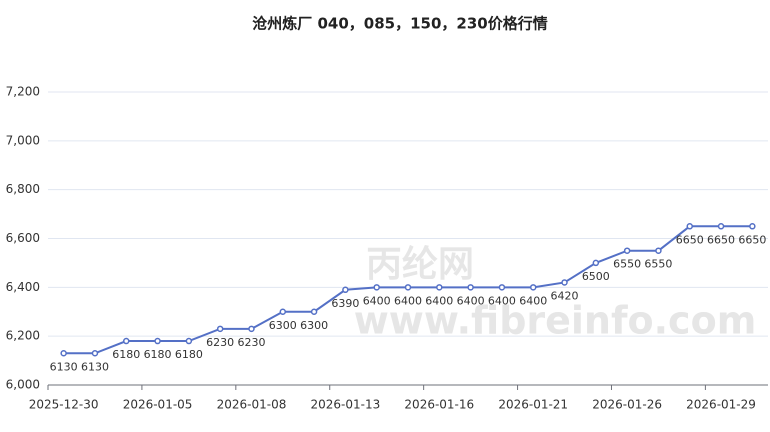 The height and width of the screenshot is (432, 770). What do you see at coordinates (399, 24) in the screenshot?
I see `chart-title: 沧州炼厂 040，085，150，230价格行情` at bounding box center [399, 24].